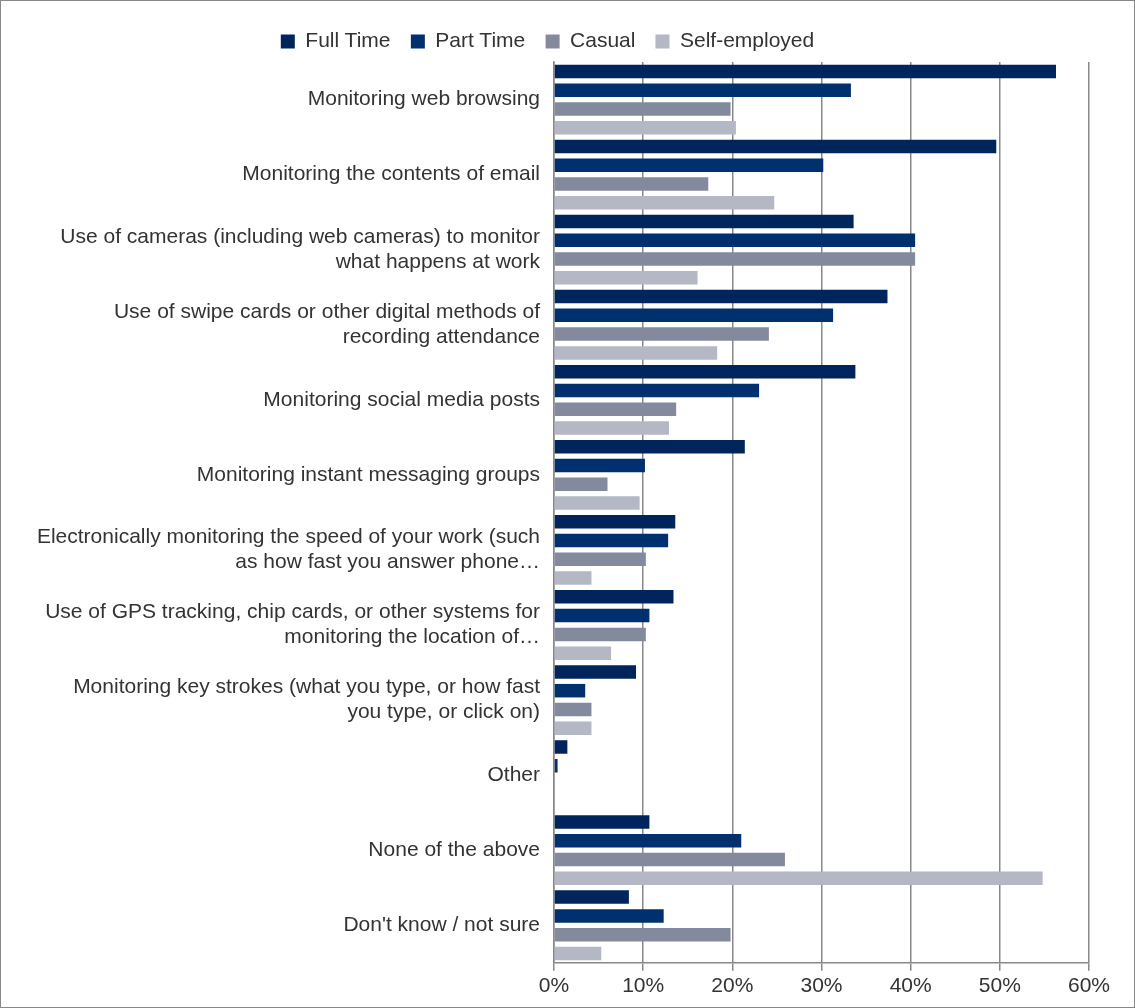  I want to click on legend-label: Part Time, so click(480, 40).